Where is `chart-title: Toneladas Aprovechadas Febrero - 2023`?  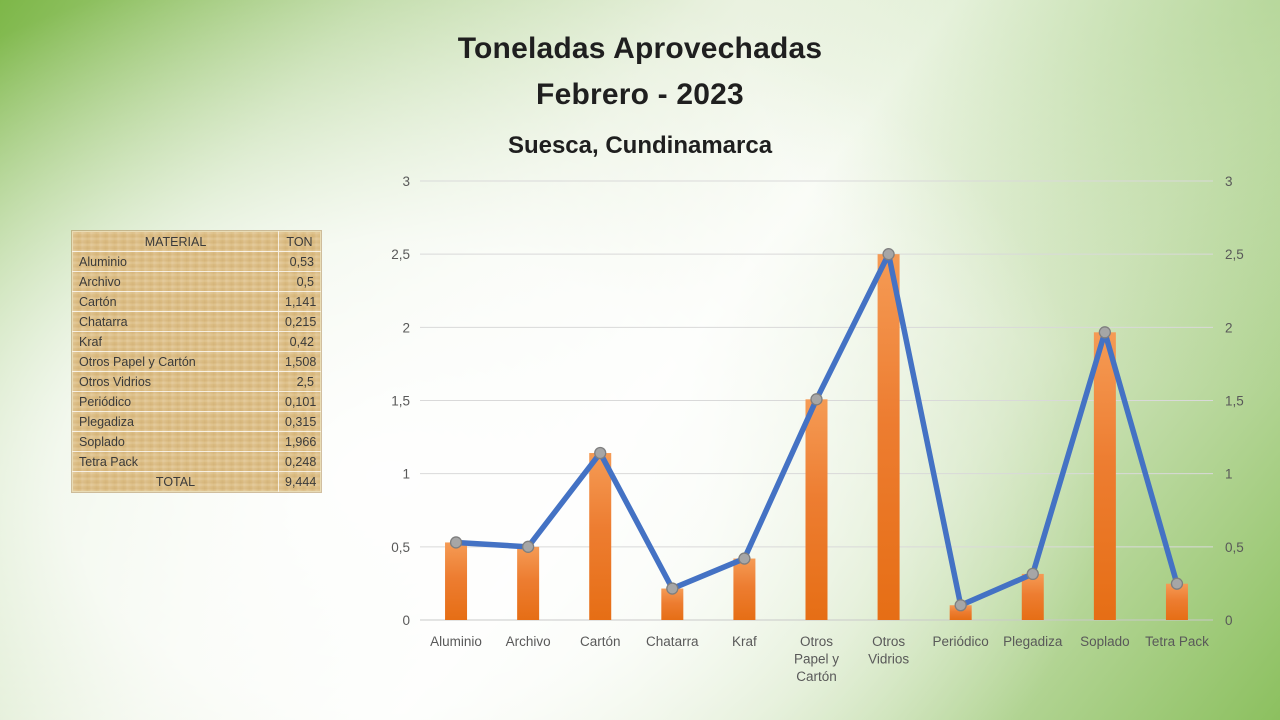 chart-title: Toneladas Aprovechadas Febrero - 2023 is located at coordinates (640, 72).